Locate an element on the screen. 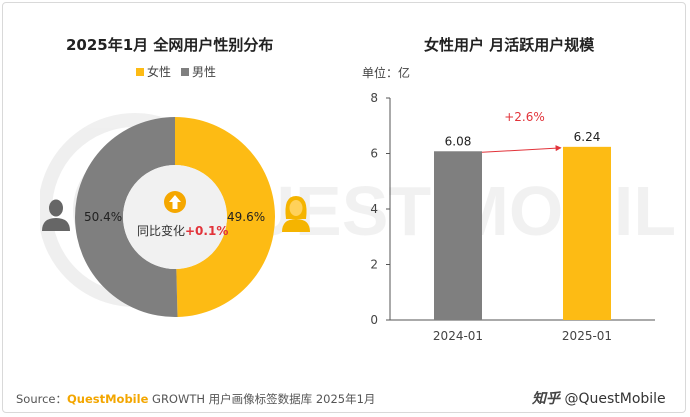  y-axis-ticks: 0 2 4 6 8 is located at coordinates (380, 209).